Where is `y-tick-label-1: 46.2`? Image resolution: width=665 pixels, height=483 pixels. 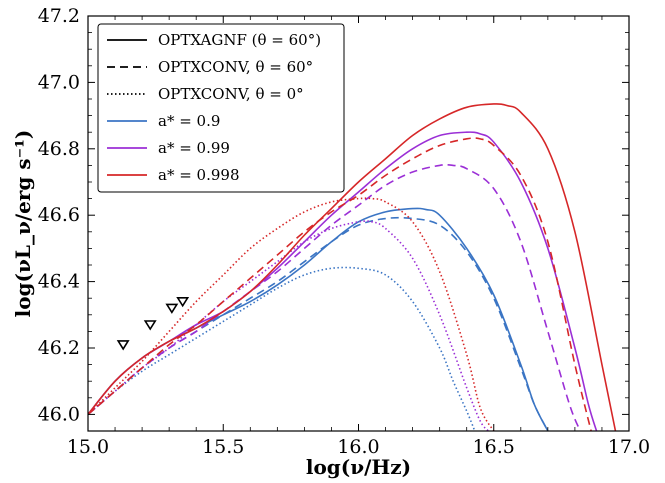 y-tick-label-1: 46.2 is located at coordinates (59, 348).